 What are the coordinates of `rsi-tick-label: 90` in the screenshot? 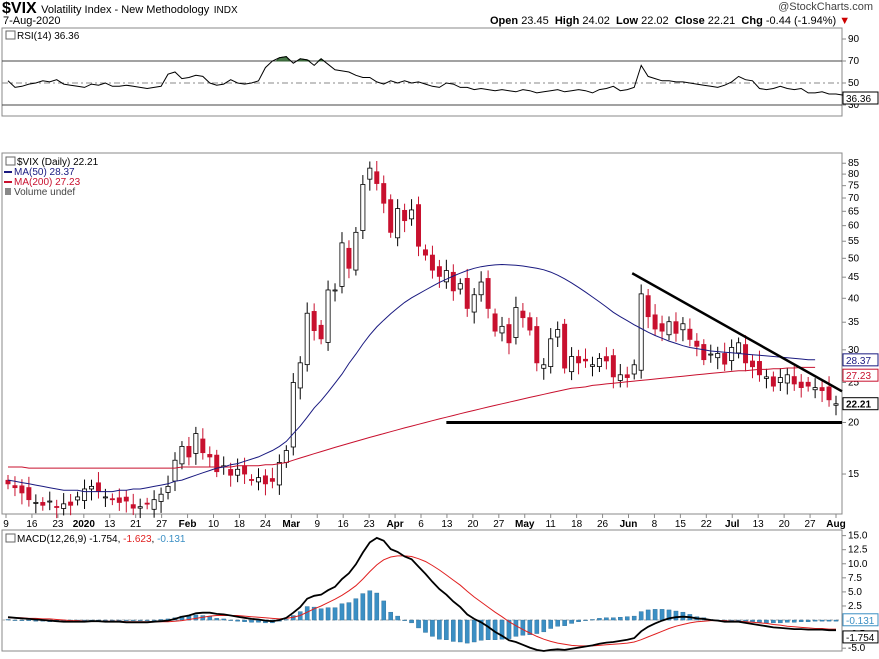 It's located at (854, 39).